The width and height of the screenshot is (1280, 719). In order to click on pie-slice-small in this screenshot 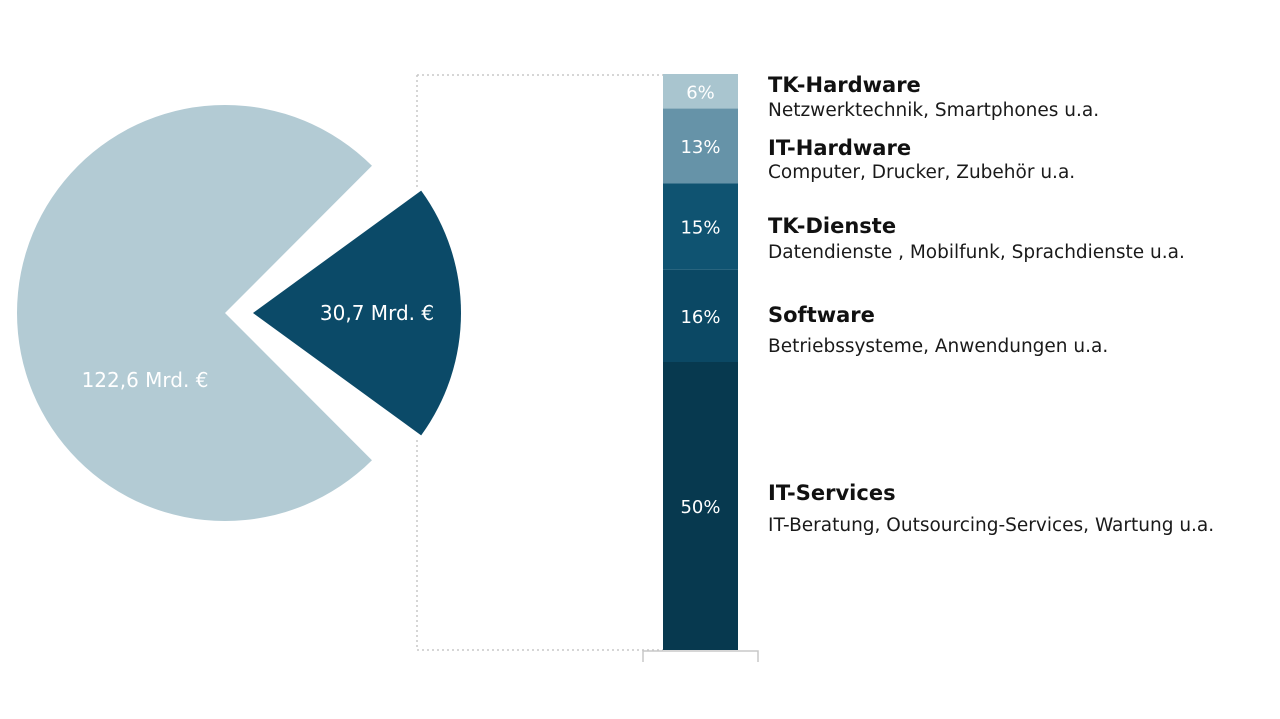, I will do `click(357, 313)`.